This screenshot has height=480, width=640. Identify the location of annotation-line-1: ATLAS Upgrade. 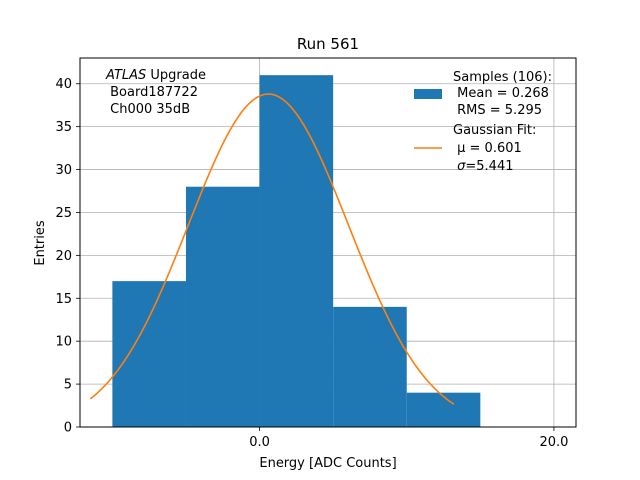
(155, 75).